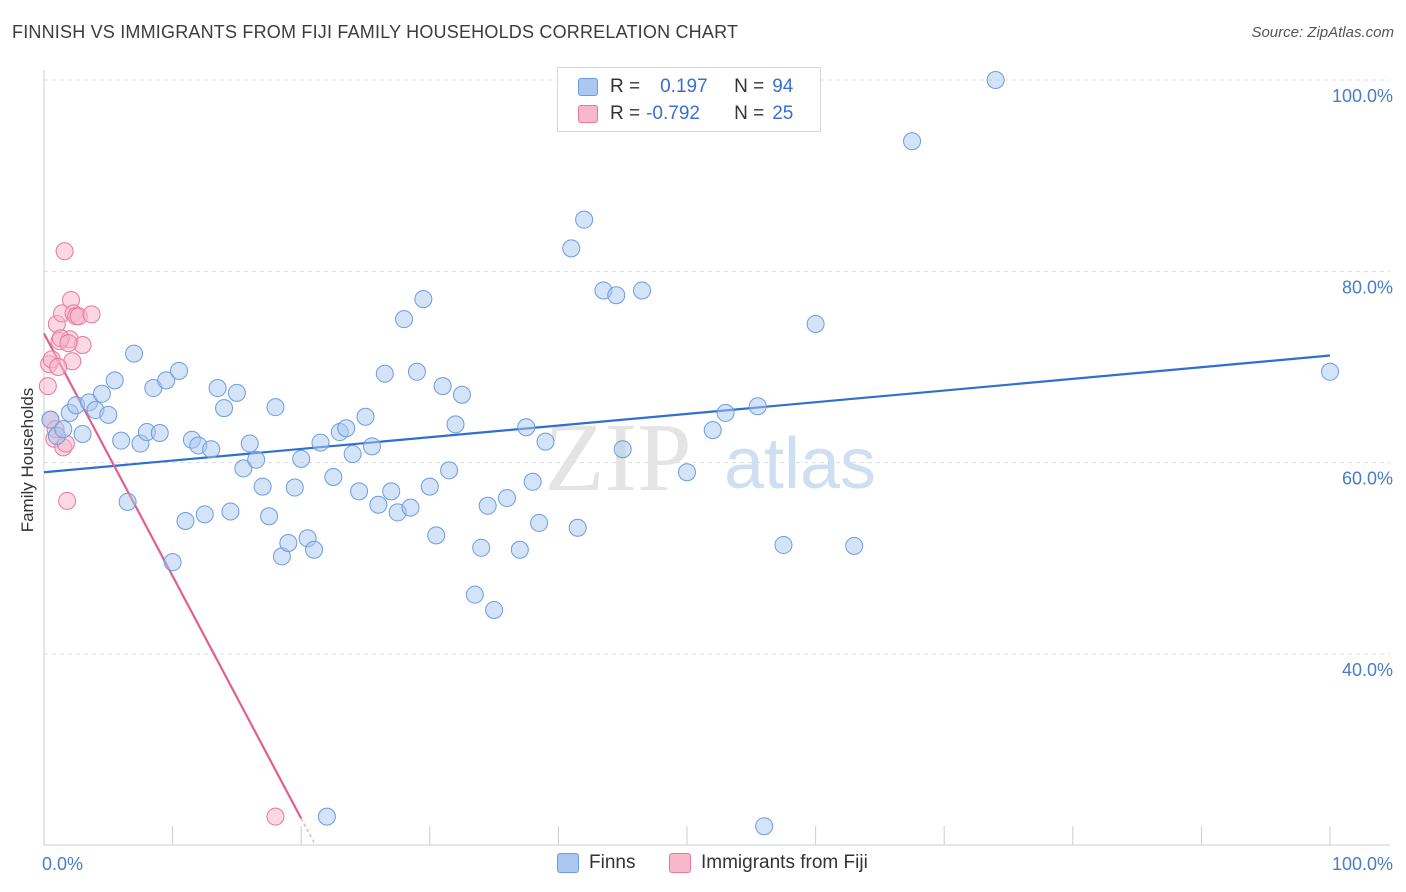 Image resolution: width=1406 pixels, height=892 pixels. I want to click on fiji-swatch, so click(588, 114).